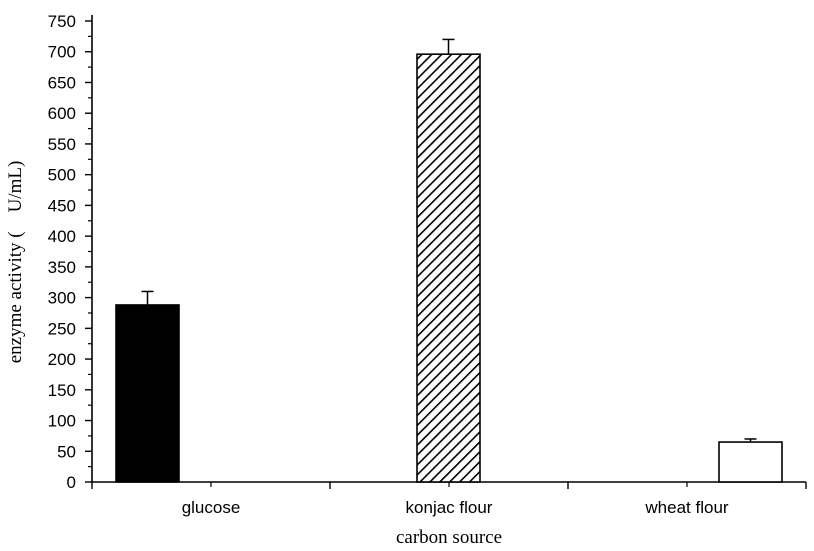 The width and height of the screenshot is (814, 551). I want to click on y-axis-title: enzyme activity ( U/mL), so click(15, 262).